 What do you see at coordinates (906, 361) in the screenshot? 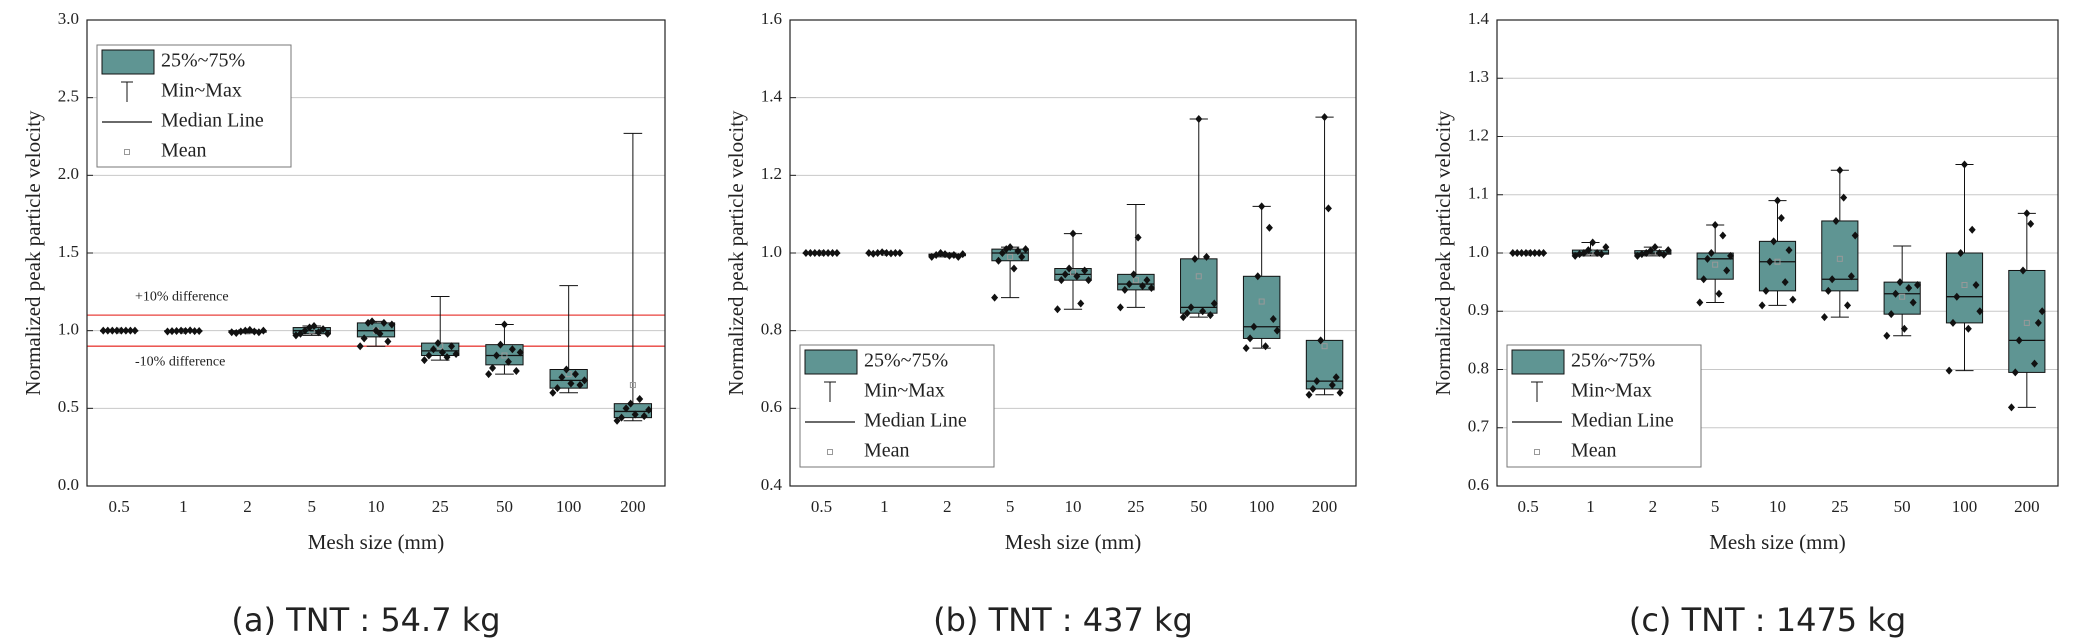
I see `legend-label: 25%~75%` at bounding box center [906, 361].